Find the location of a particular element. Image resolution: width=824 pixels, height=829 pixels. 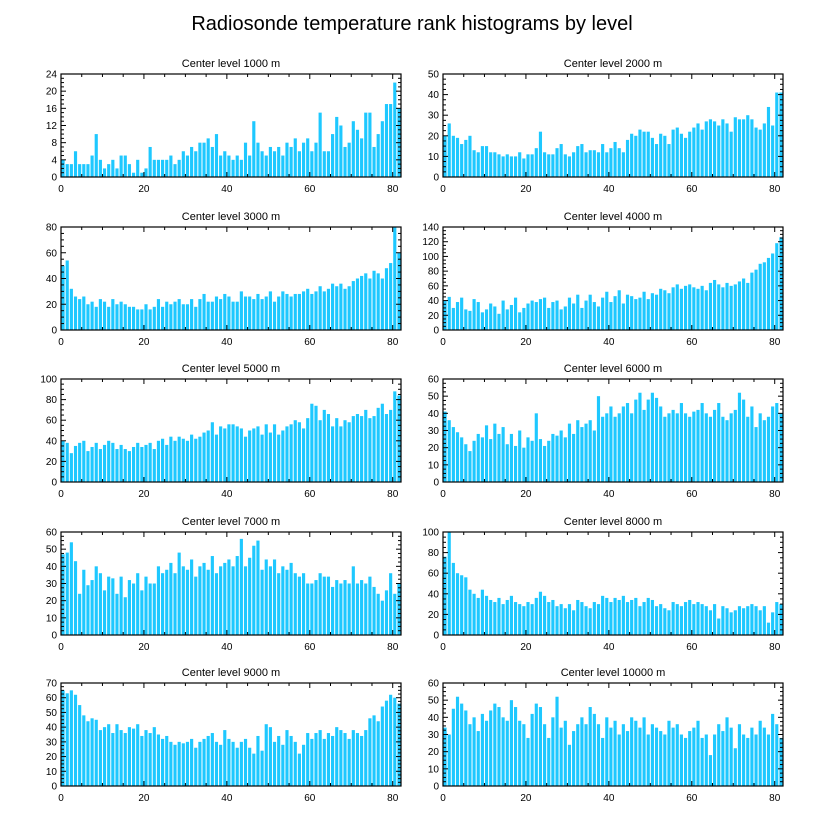

x-tick-label: 20 is located at coordinates (526, 798).